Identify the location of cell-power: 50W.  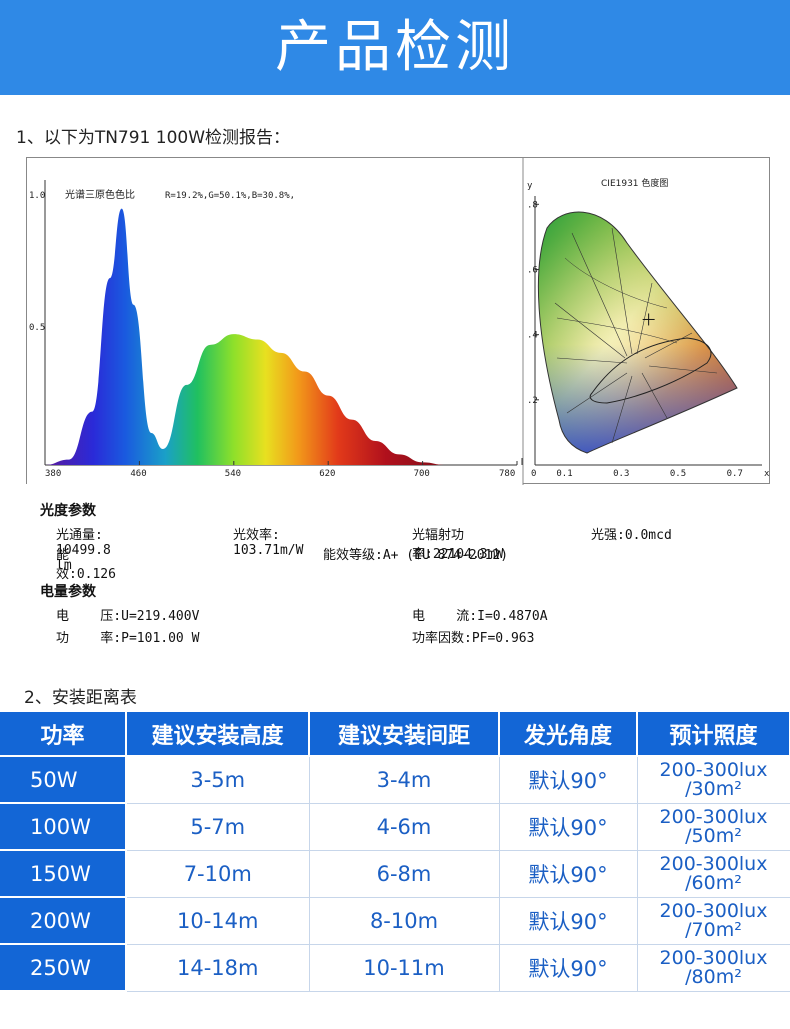
(63, 780).